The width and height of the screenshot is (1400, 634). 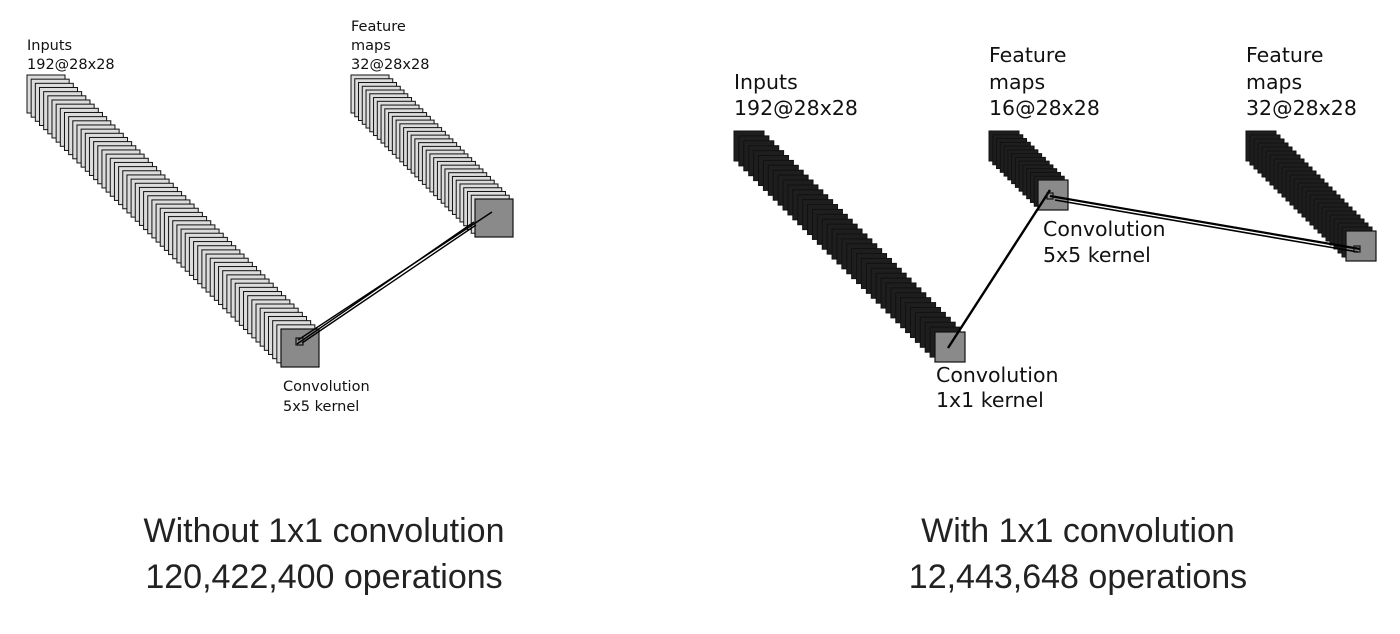 What do you see at coordinates (1104, 229) in the screenshot?
I see `conv-5x5-label: Convolution` at bounding box center [1104, 229].